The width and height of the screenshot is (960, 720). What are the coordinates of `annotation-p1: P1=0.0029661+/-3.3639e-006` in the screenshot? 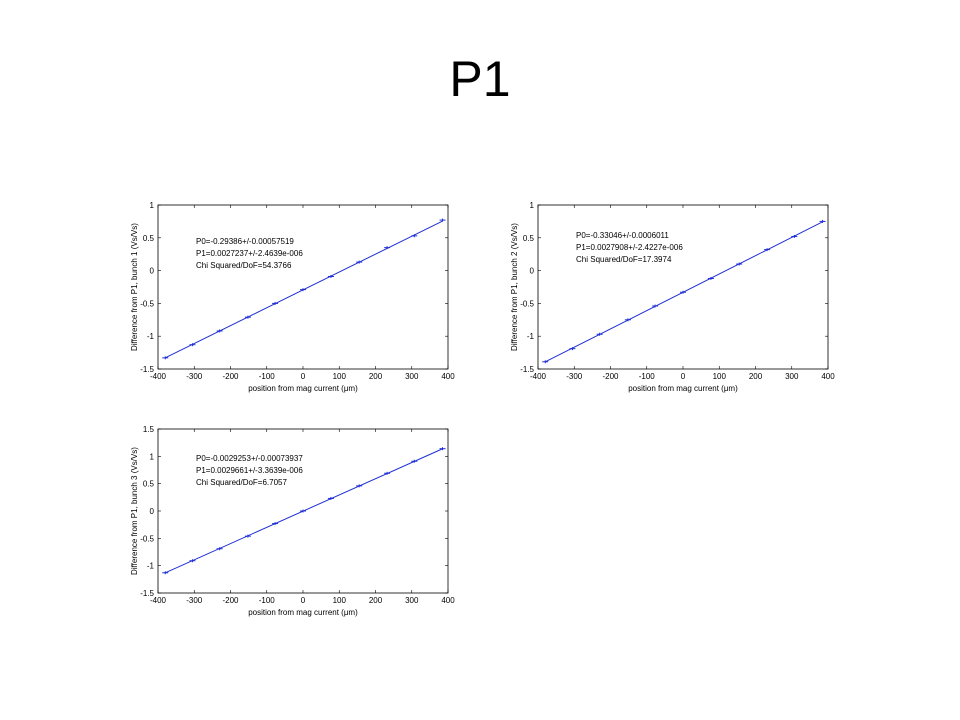 It's located at (249, 470).